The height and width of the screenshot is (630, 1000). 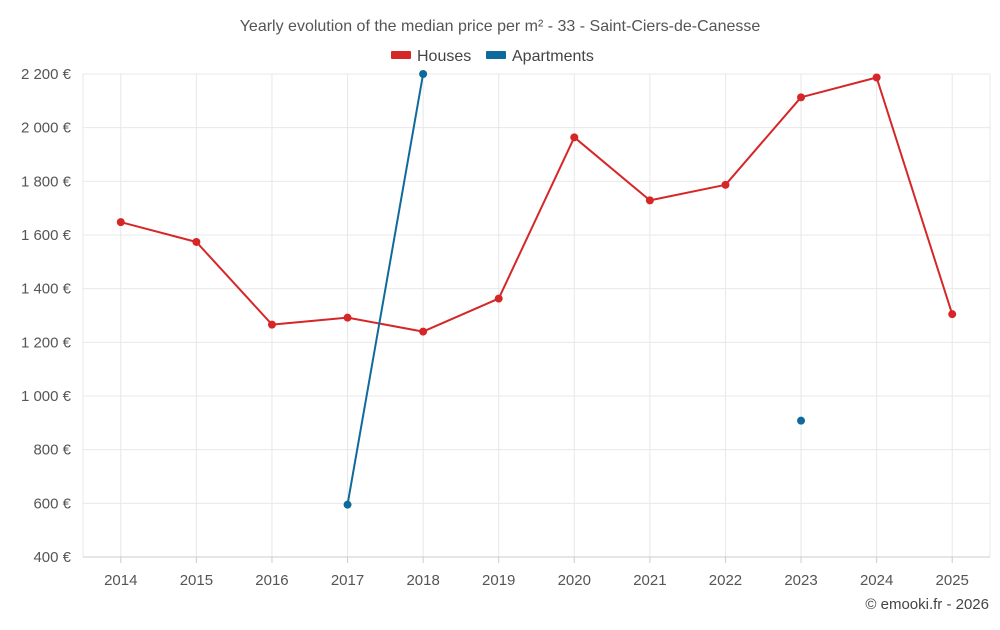 What do you see at coordinates (574, 580) in the screenshot?
I see `x-tick-label: 2020` at bounding box center [574, 580].